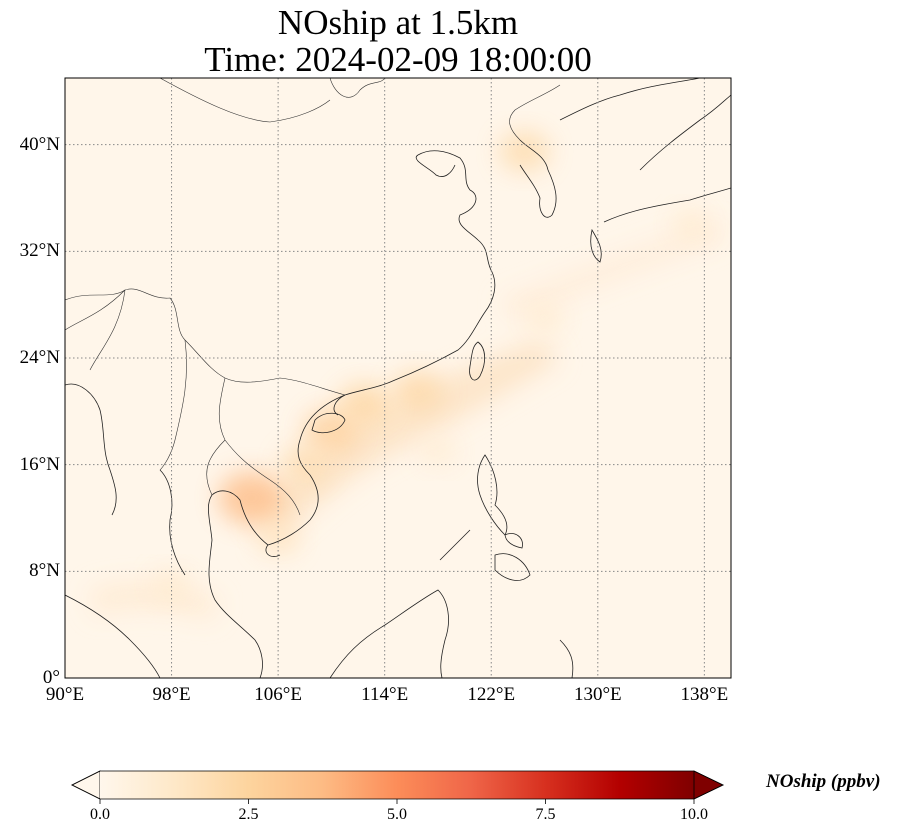 This screenshot has width=904, height=836. I want to click on lon-label-114: 114°E, so click(385, 694).